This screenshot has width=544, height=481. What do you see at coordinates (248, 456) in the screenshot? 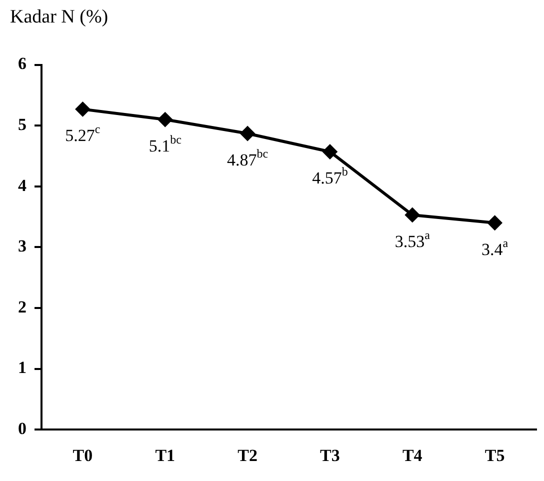
I see `x-tick-label: T2` at bounding box center [248, 456].